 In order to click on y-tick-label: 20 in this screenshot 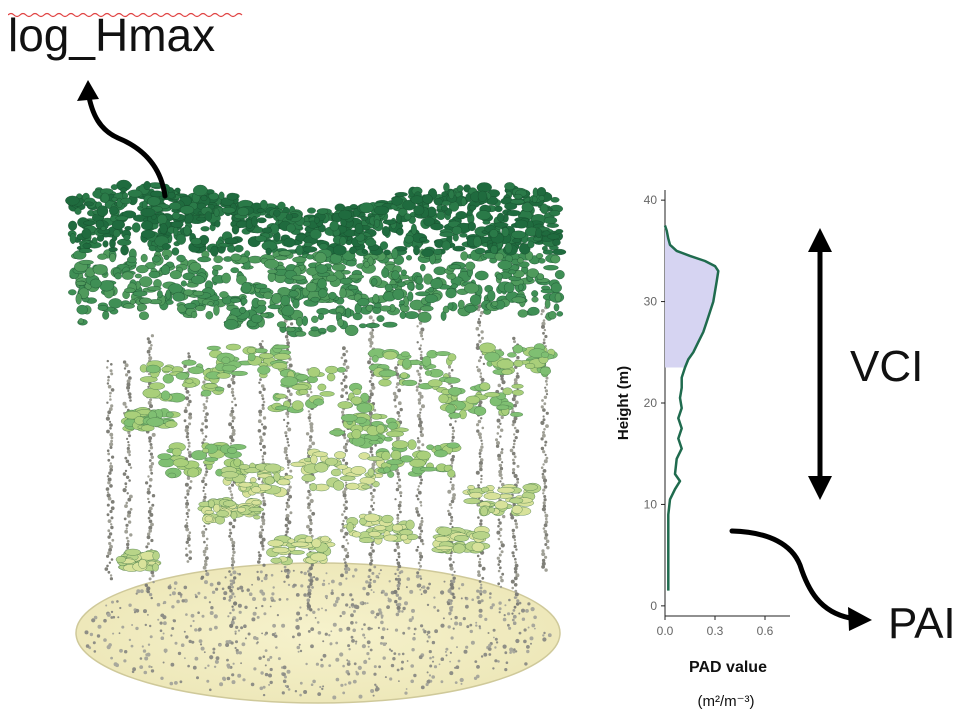, I will do `click(651, 403)`.